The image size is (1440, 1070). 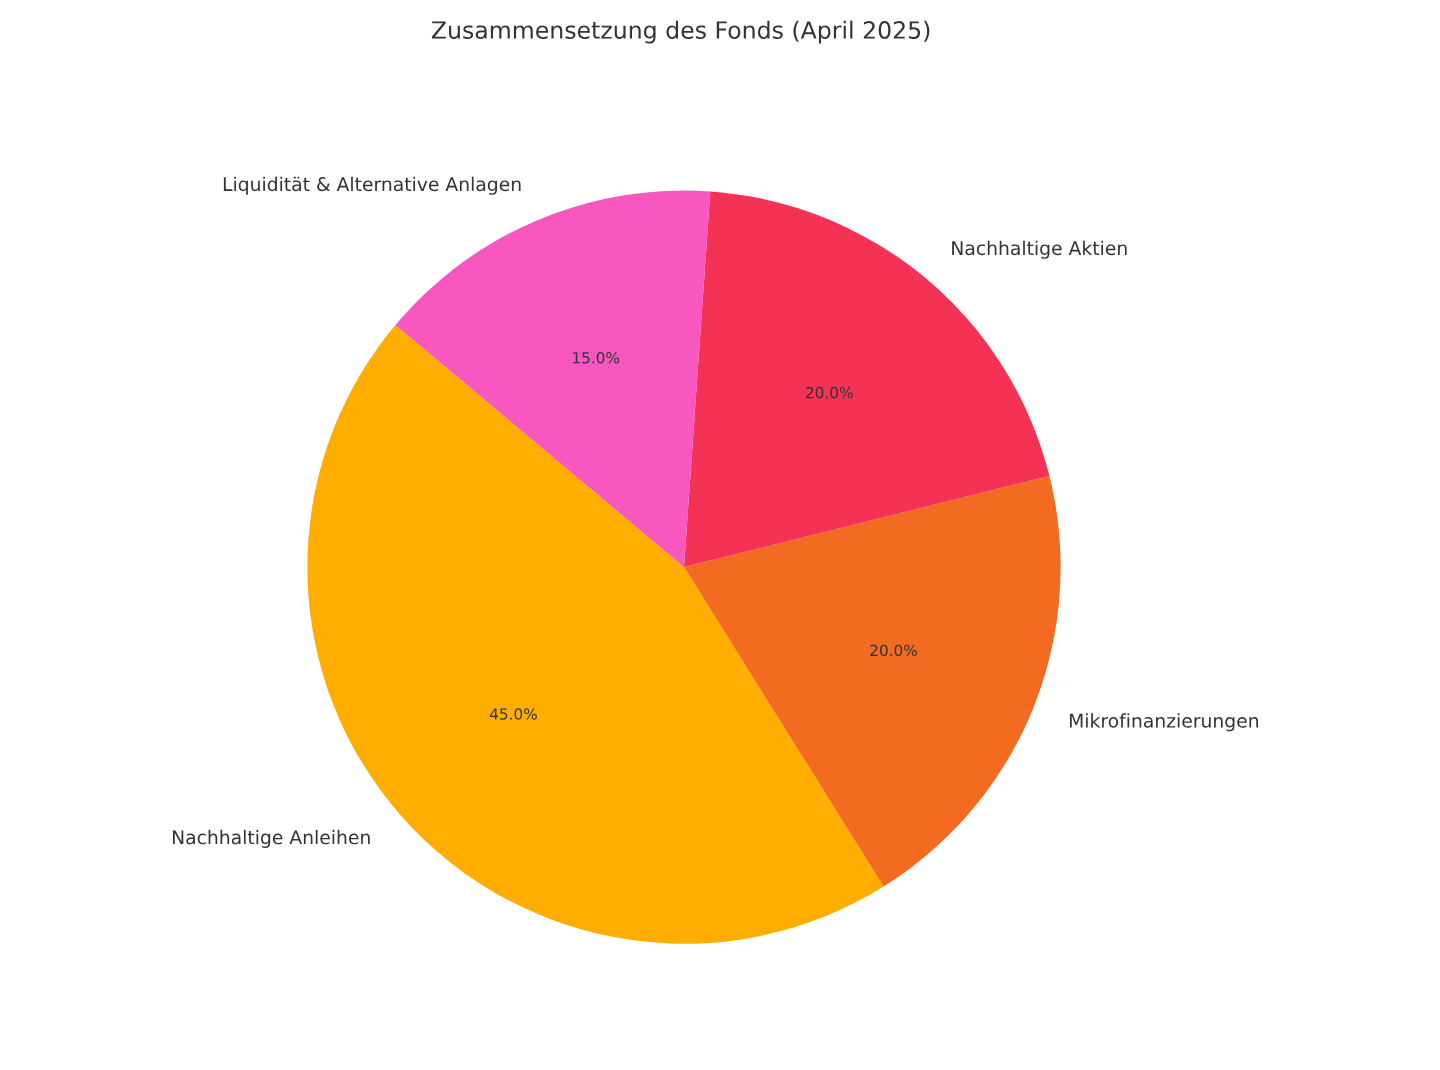 What do you see at coordinates (1163, 722) in the screenshot?
I see `slice-label: Mikrofinanzierungen` at bounding box center [1163, 722].